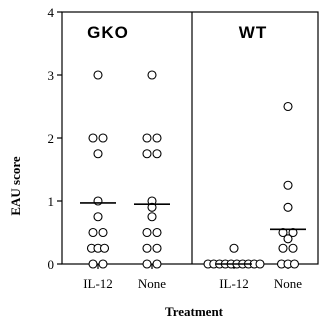  Describe the element at coordinates (15, 186) in the screenshot. I see `y-axis-title: EAU score` at that location.